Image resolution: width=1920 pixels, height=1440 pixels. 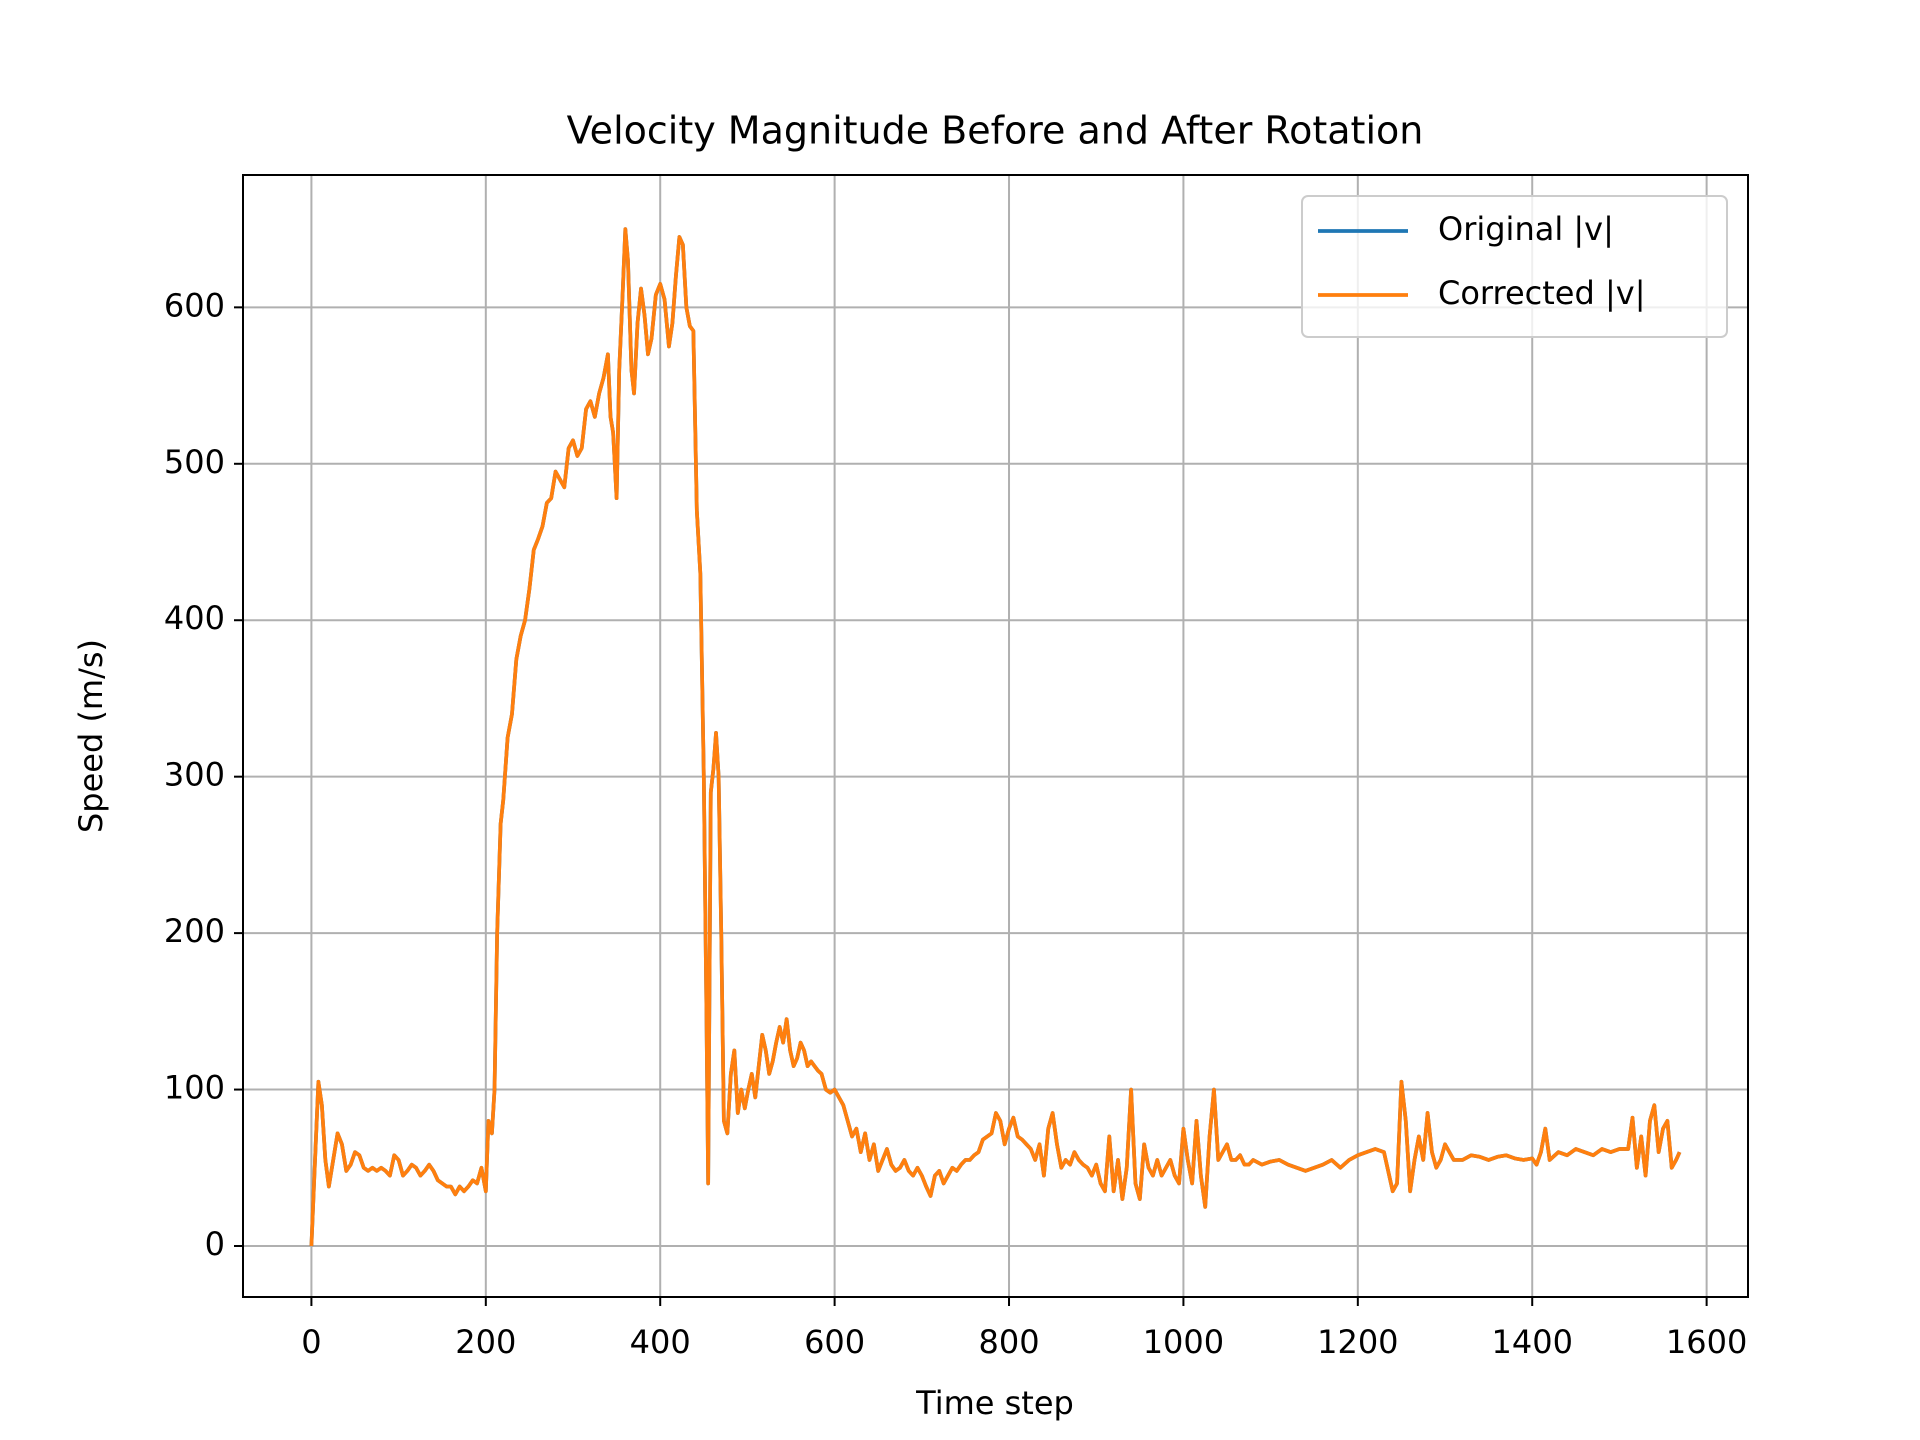 What do you see at coordinates (834, 1342) in the screenshot?
I see `x-tick-label: 600` at bounding box center [834, 1342].